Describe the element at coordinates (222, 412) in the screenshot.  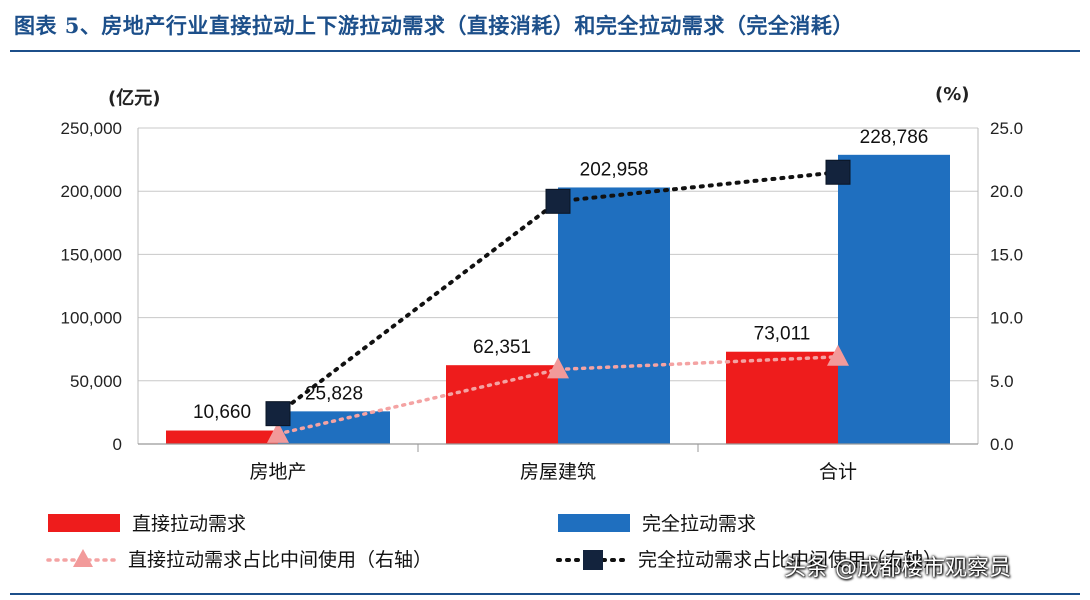
I see `data-label-direct: 10,660` at that location.